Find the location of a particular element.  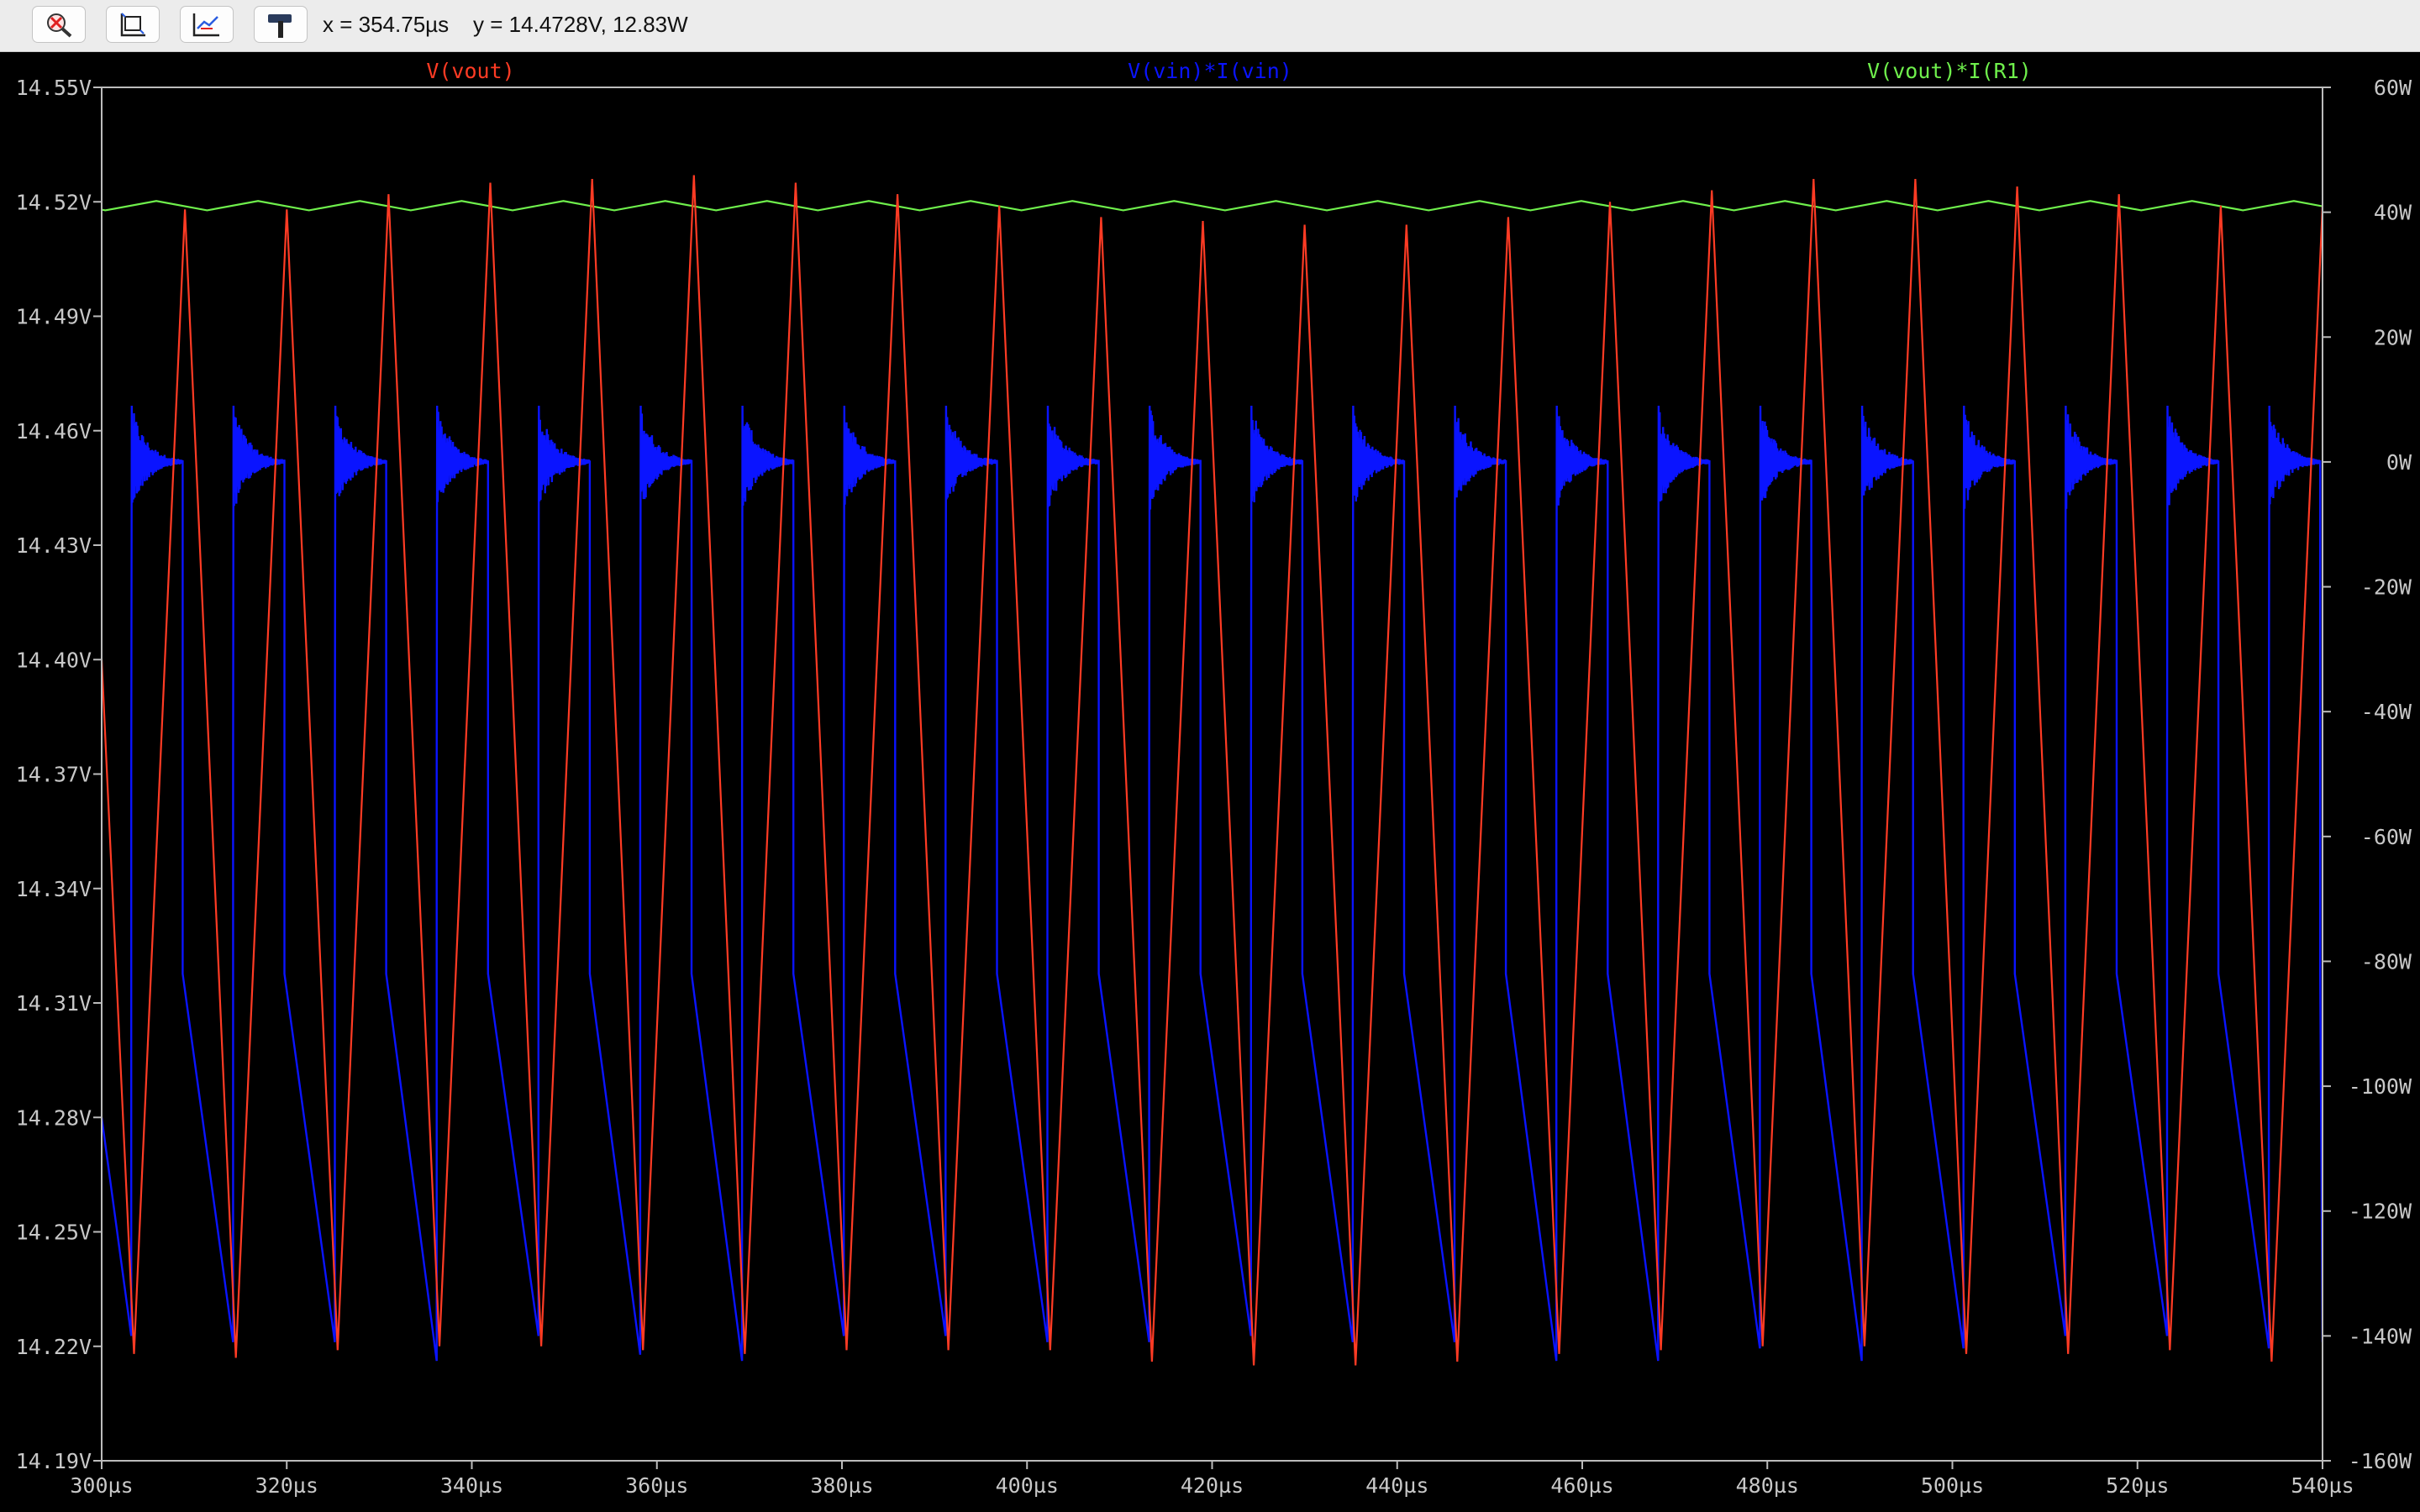

x-tick-label: 480µs is located at coordinates (1767, 1485).